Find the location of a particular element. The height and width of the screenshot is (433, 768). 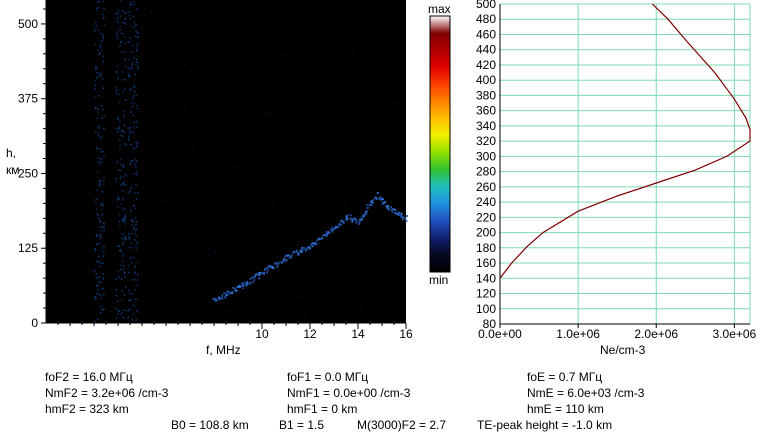

param-NmF2: NmF2 = 3.2e+06 /cm-3 is located at coordinates (107, 393).